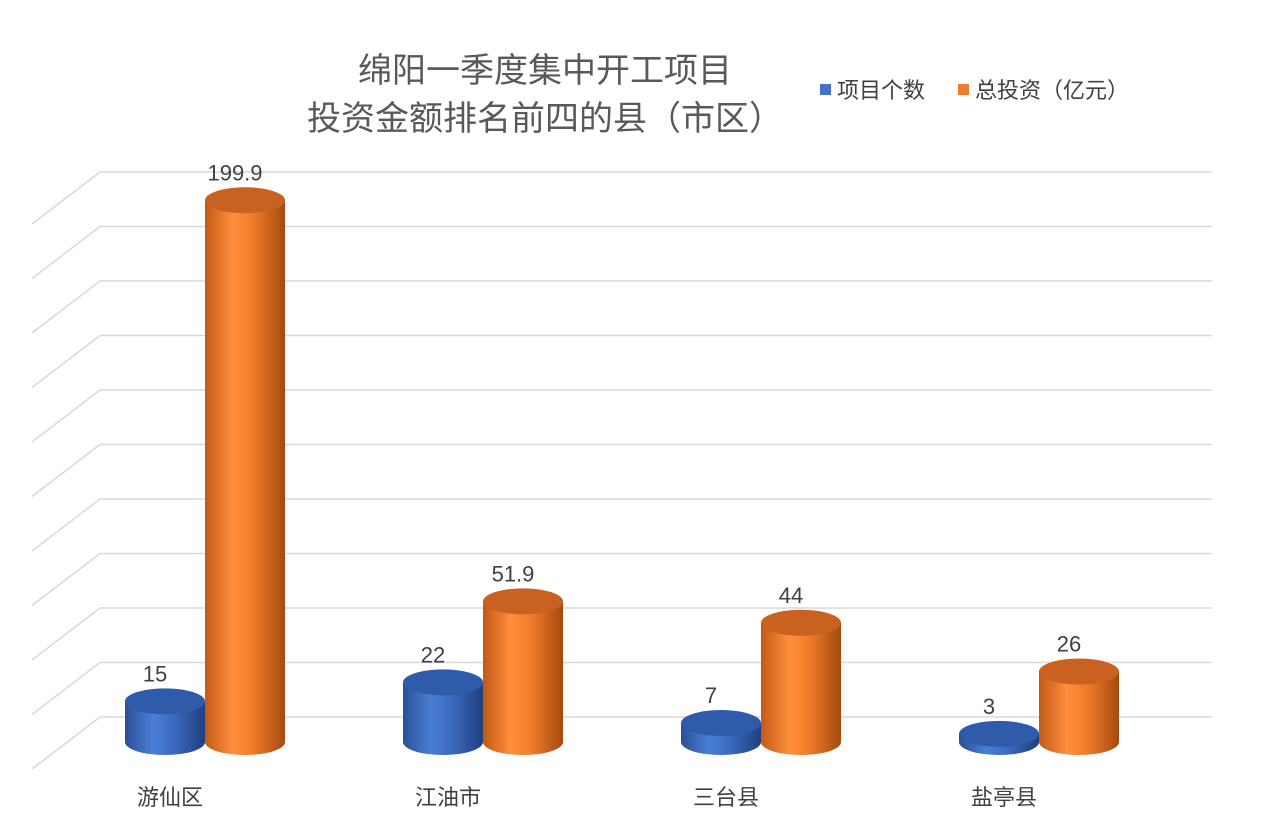 Image resolution: width=1278 pixels, height=840 pixels. Describe the element at coordinates (545, 95) in the screenshot. I see `chart-title: 绵阳一季度集中开工项目 投资金额排名前四的县（市区）` at that location.